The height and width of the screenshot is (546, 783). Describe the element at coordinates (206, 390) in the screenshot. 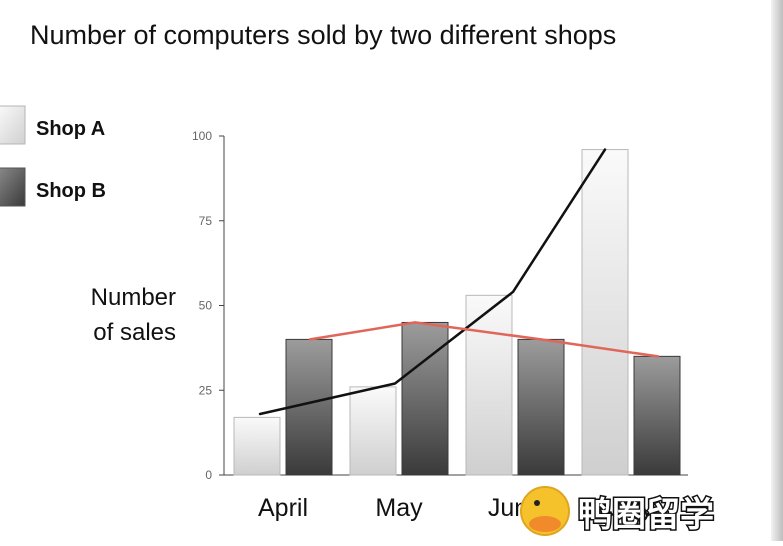

I see `y-tick-label: 25` at that location.